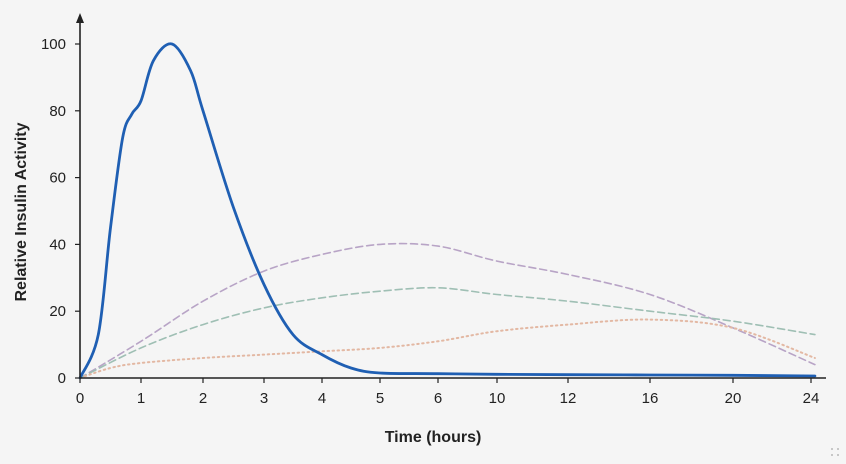  What do you see at coordinates (568, 398) in the screenshot?
I see `x-tick-label: 12` at bounding box center [568, 398].